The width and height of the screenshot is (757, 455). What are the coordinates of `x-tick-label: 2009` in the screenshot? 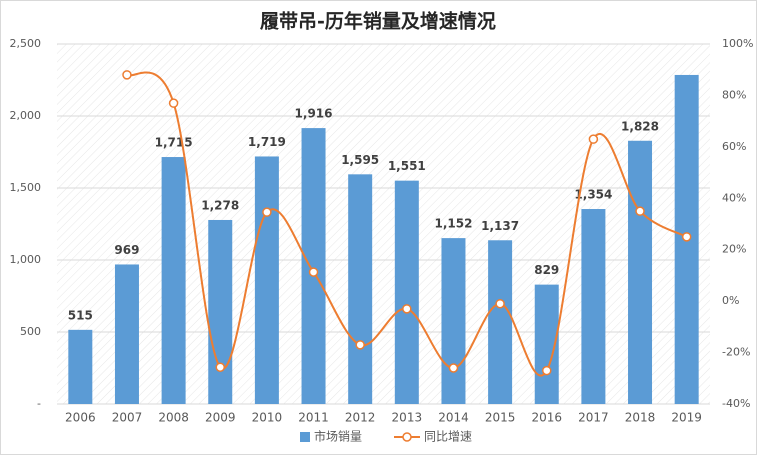 It's located at (220, 418).